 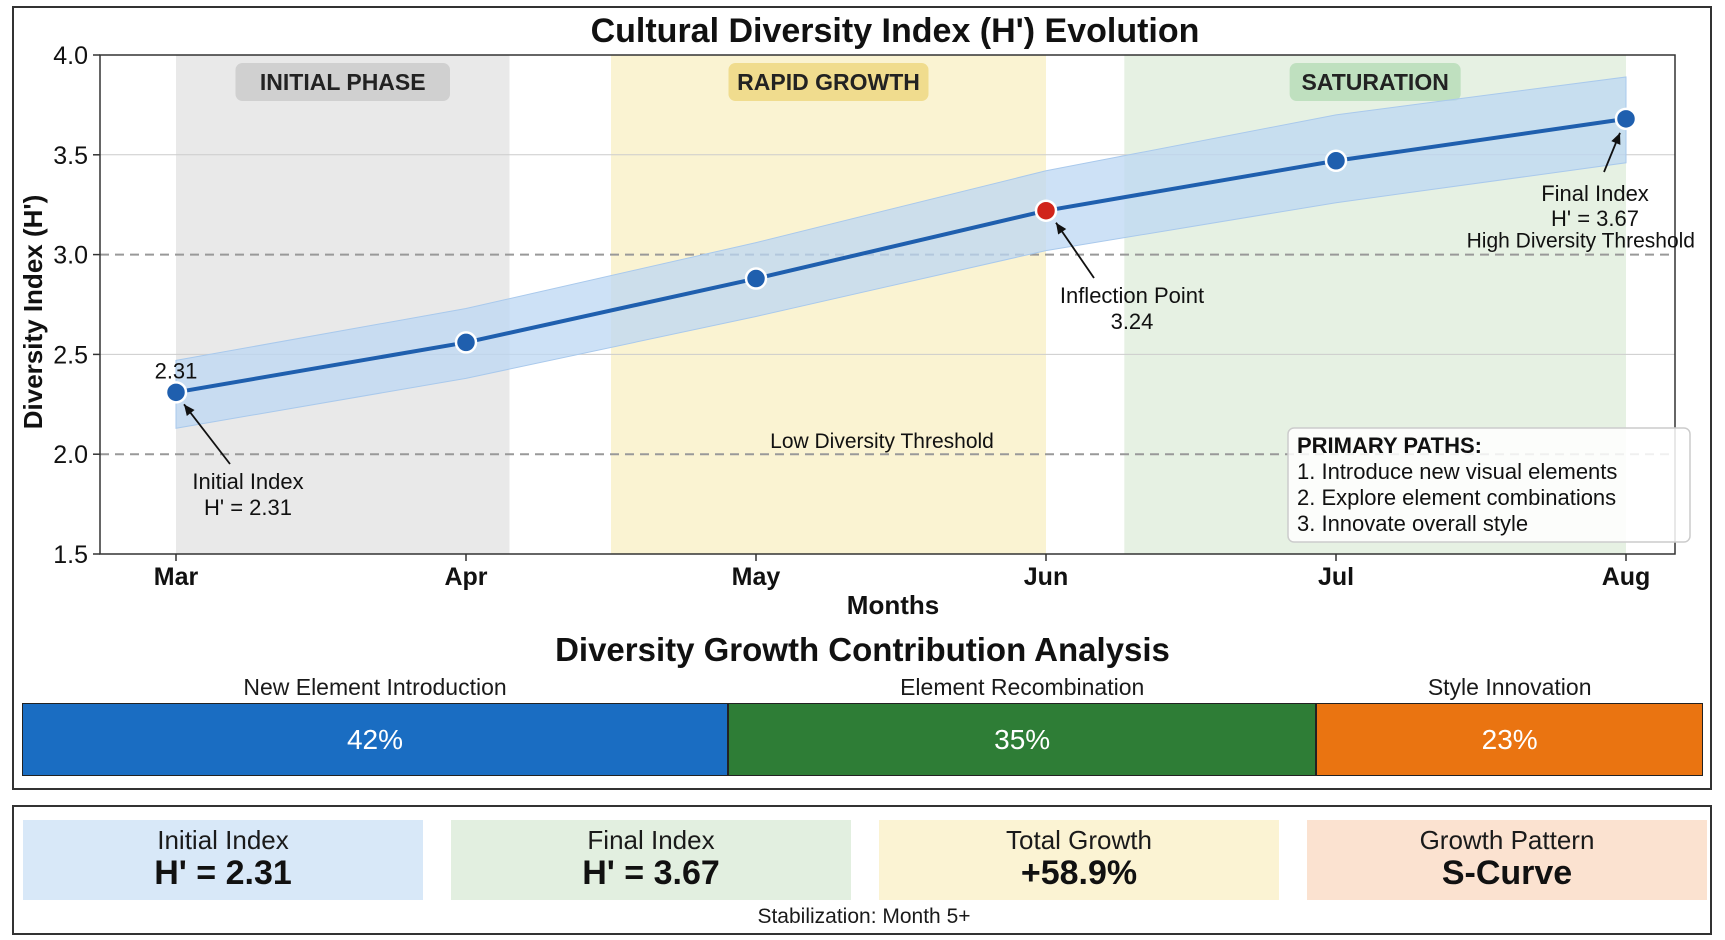 What do you see at coordinates (176, 577) in the screenshot?
I see `x-tick-label: Mar` at bounding box center [176, 577].